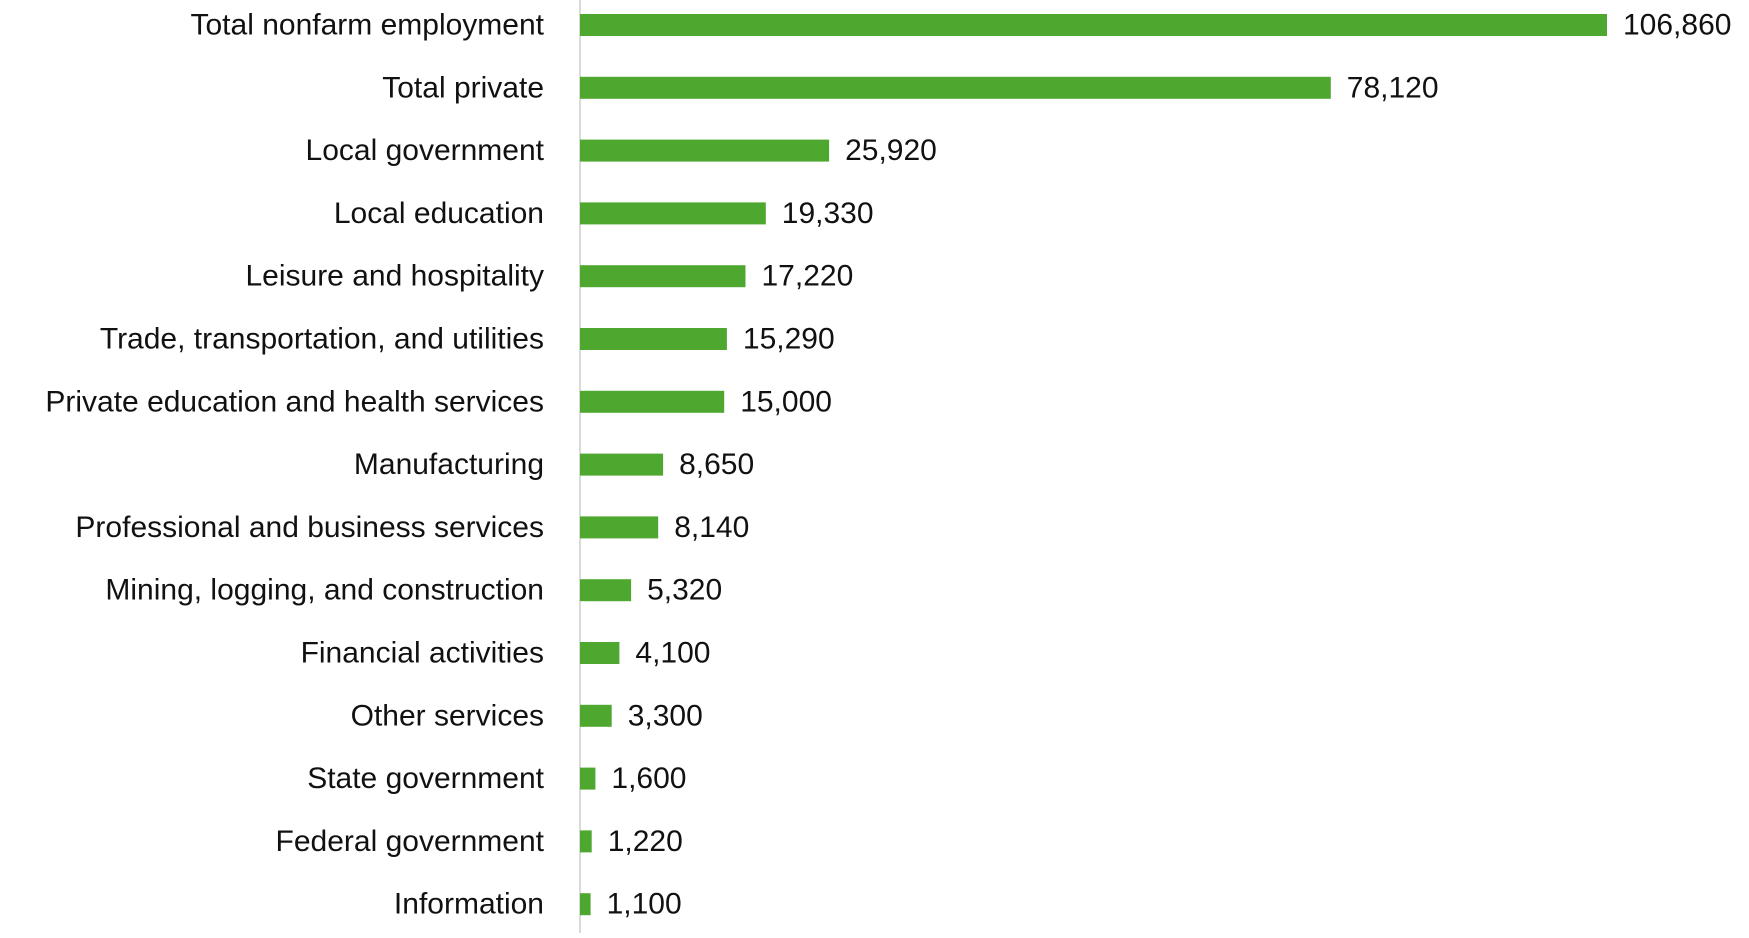  Describe the element at coordinates (368, 25) in the screenshot. I see `category-label: Total nonfarm employment` at that location.